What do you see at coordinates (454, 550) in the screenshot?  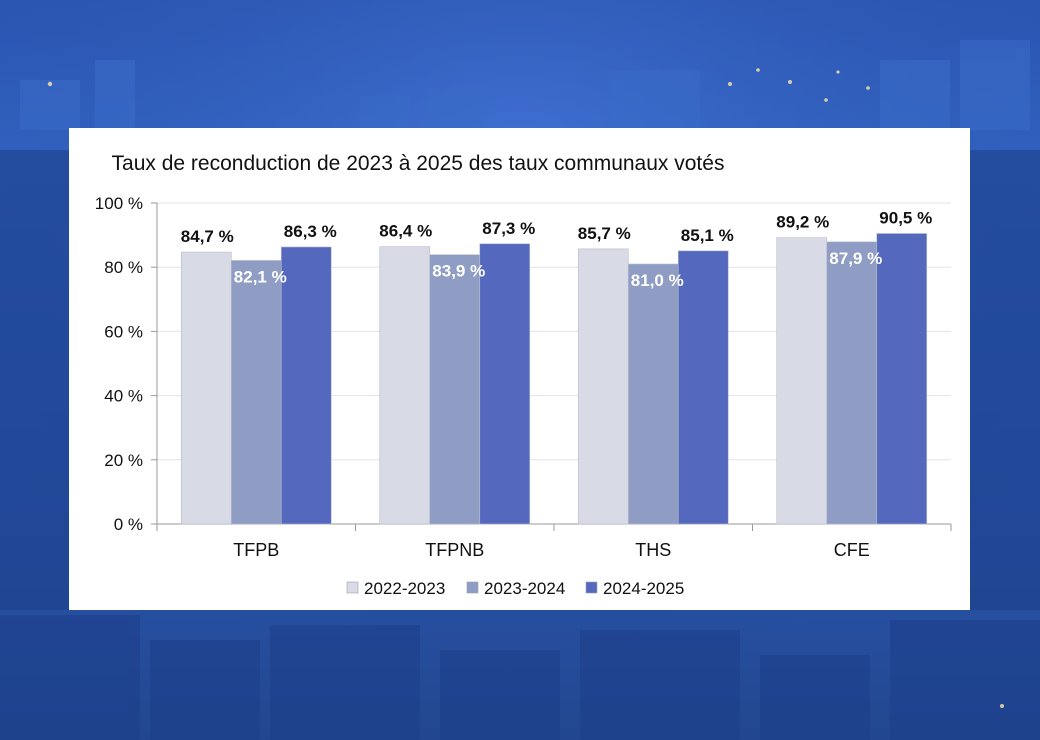 I see `x-tick-label: TFPNB` at bounding box center [454, 550].